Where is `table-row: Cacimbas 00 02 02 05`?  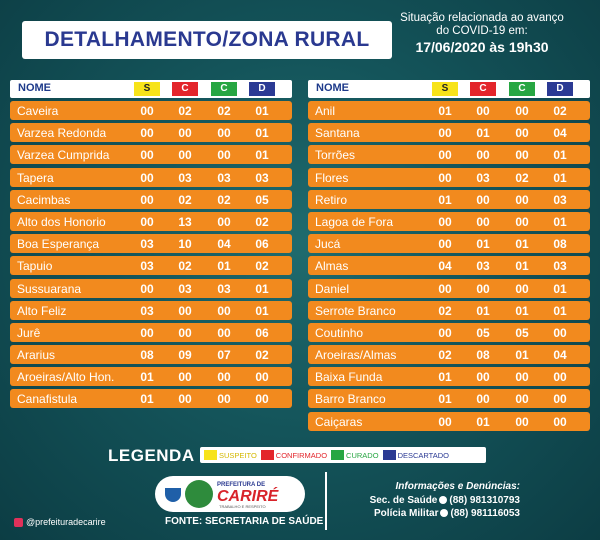
table-row: Cacimbas 00 02 02 05 is located at coordinates (151, 199).